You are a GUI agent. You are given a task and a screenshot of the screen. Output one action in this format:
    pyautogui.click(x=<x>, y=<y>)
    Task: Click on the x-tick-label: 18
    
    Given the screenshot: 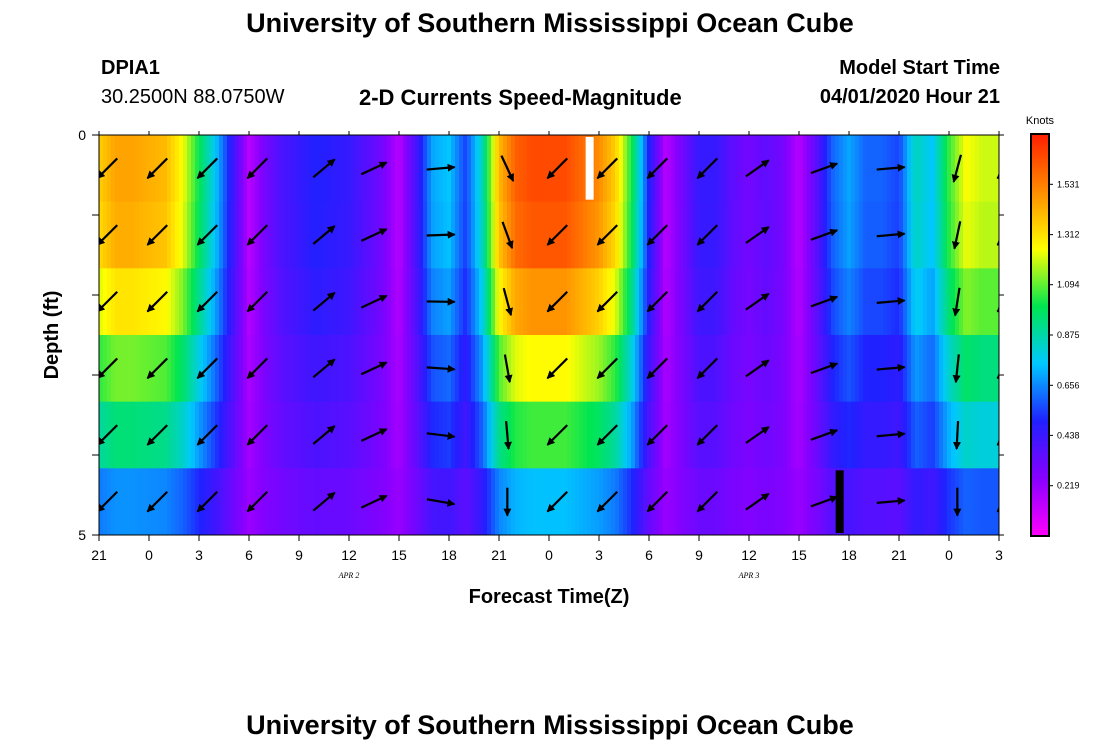 What is the action you would take?
    pyautogui.click(x=449, y=555)
    